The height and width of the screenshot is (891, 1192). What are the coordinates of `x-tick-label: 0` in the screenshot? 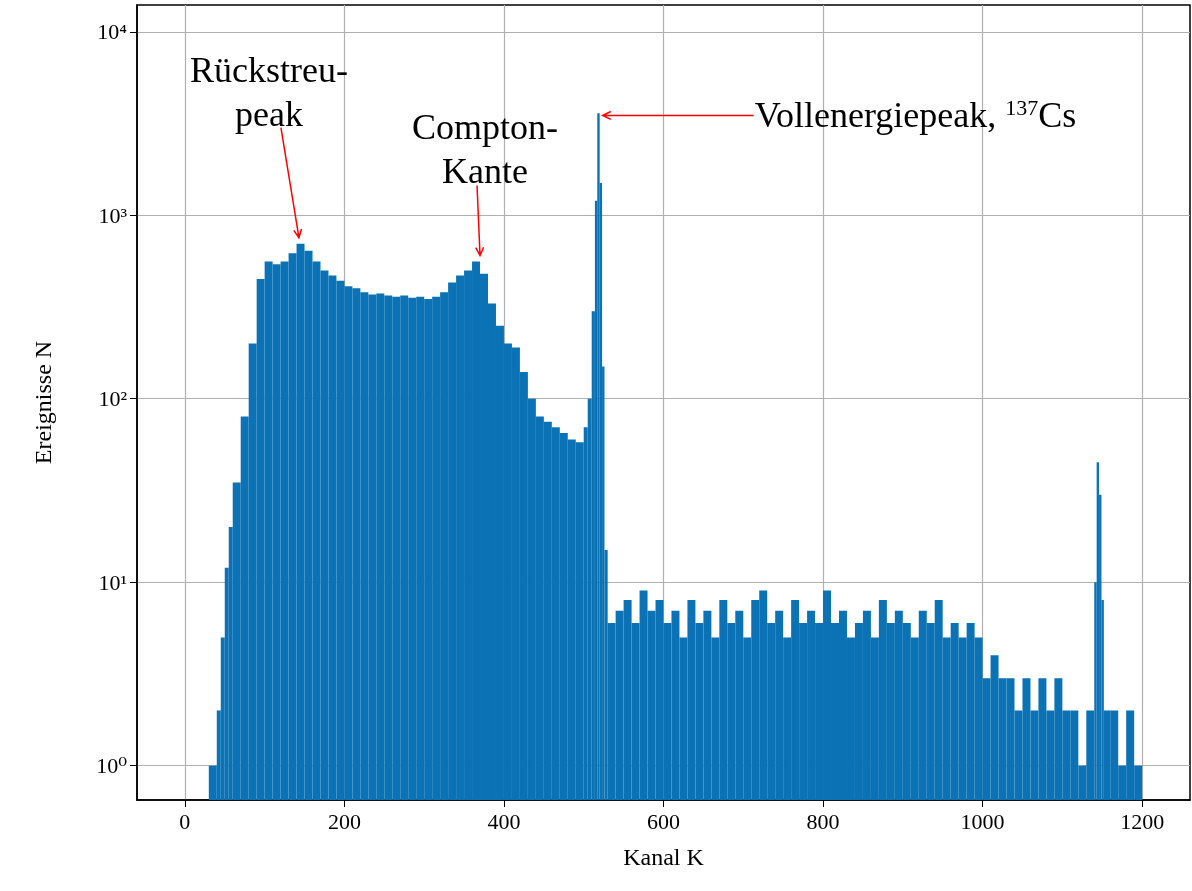 It's located at (185, 821).